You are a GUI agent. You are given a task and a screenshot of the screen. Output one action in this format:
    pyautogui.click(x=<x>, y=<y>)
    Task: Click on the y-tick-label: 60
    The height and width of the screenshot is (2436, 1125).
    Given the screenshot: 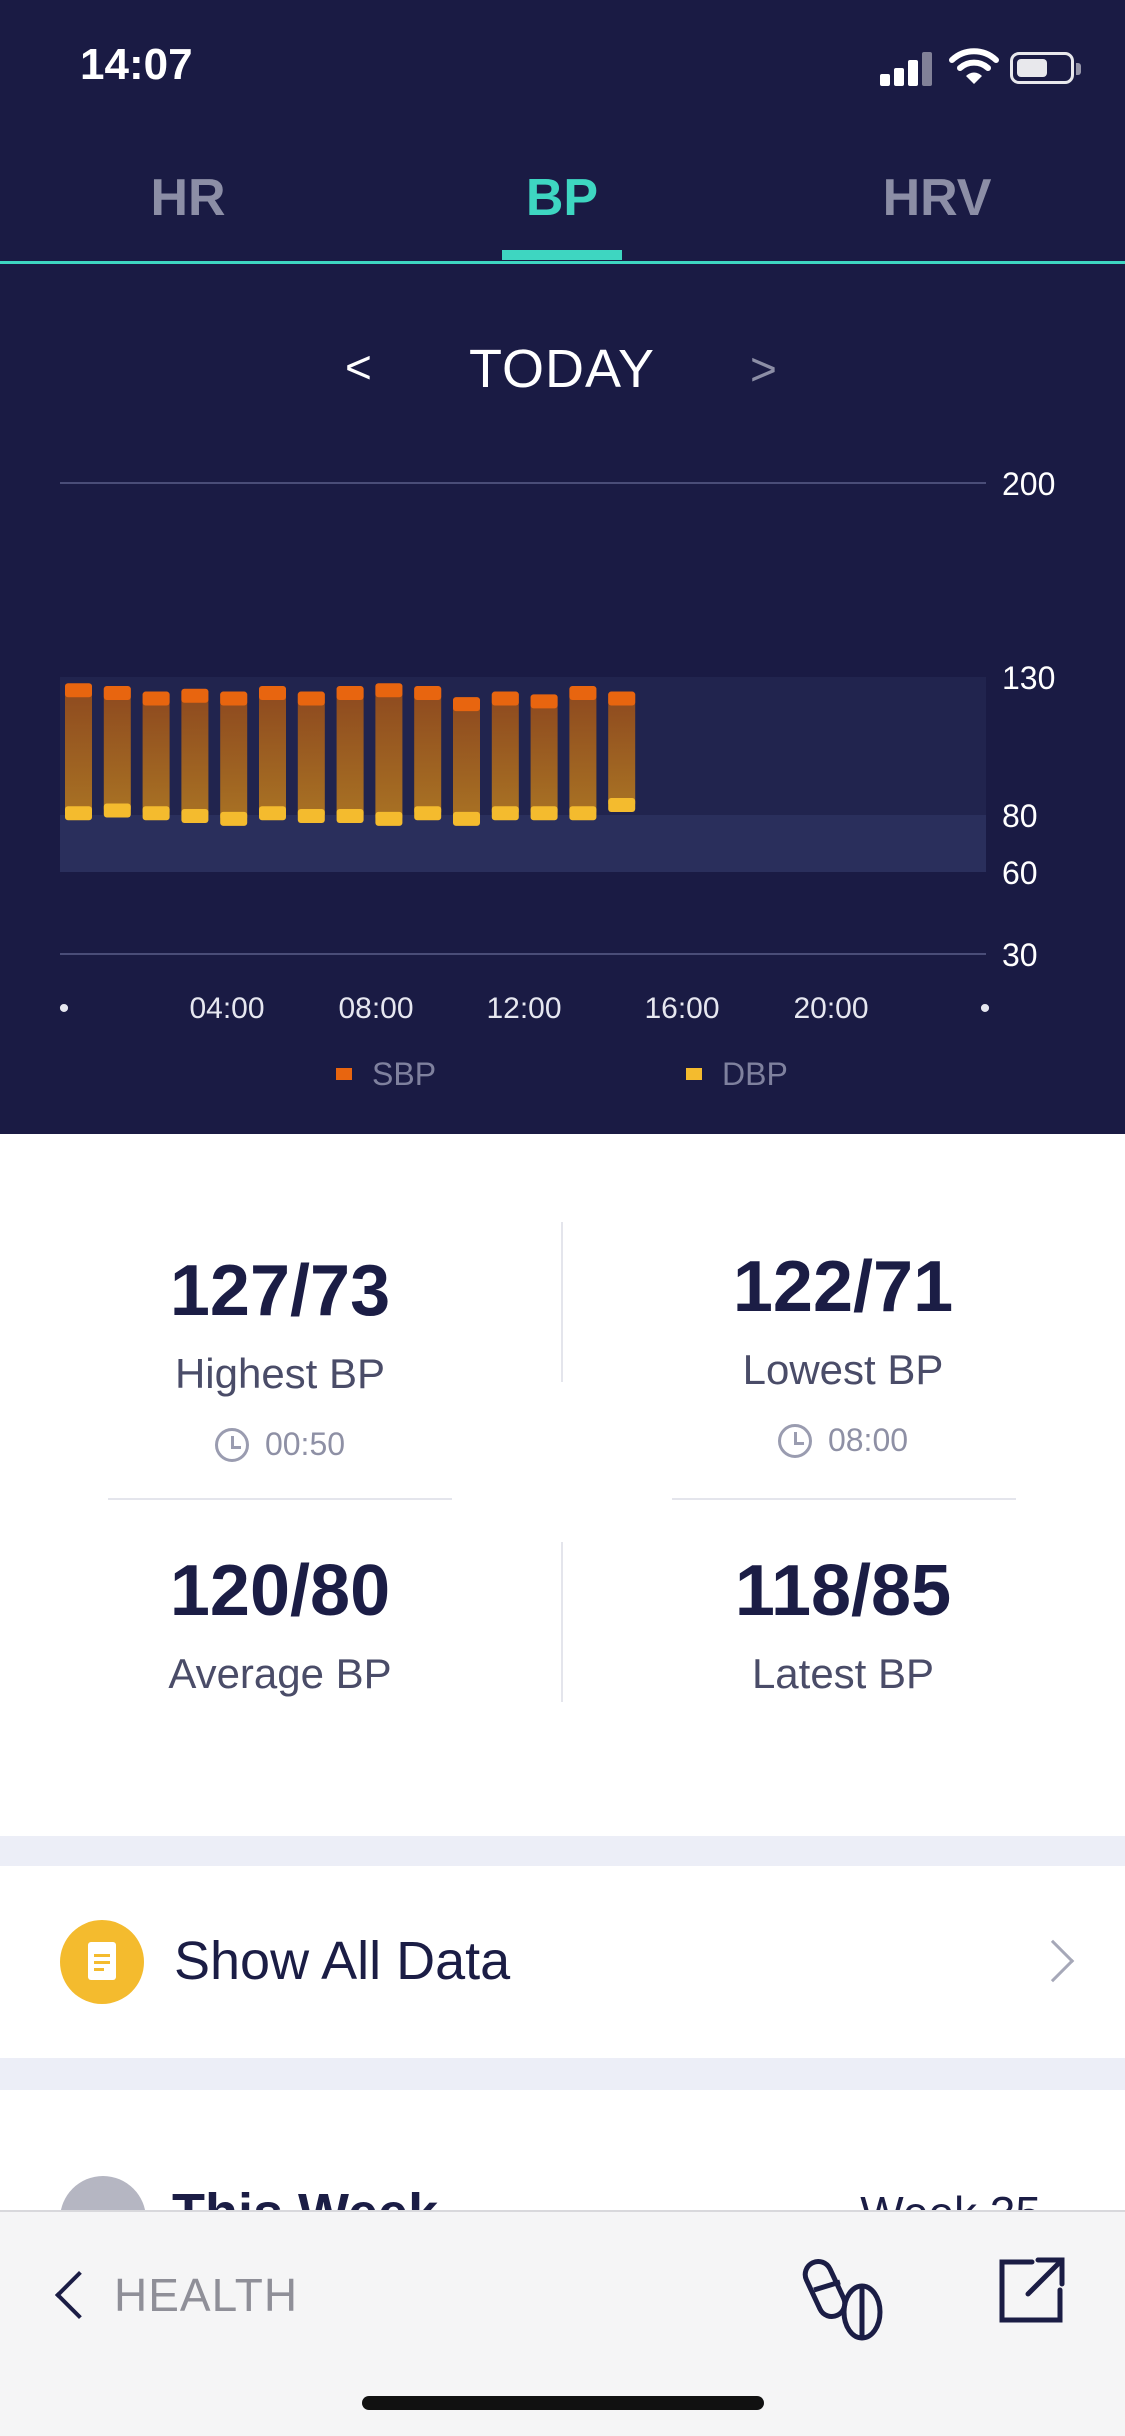 What is the action you would take?
    pyautogui.click(x=1020, y=873)
    